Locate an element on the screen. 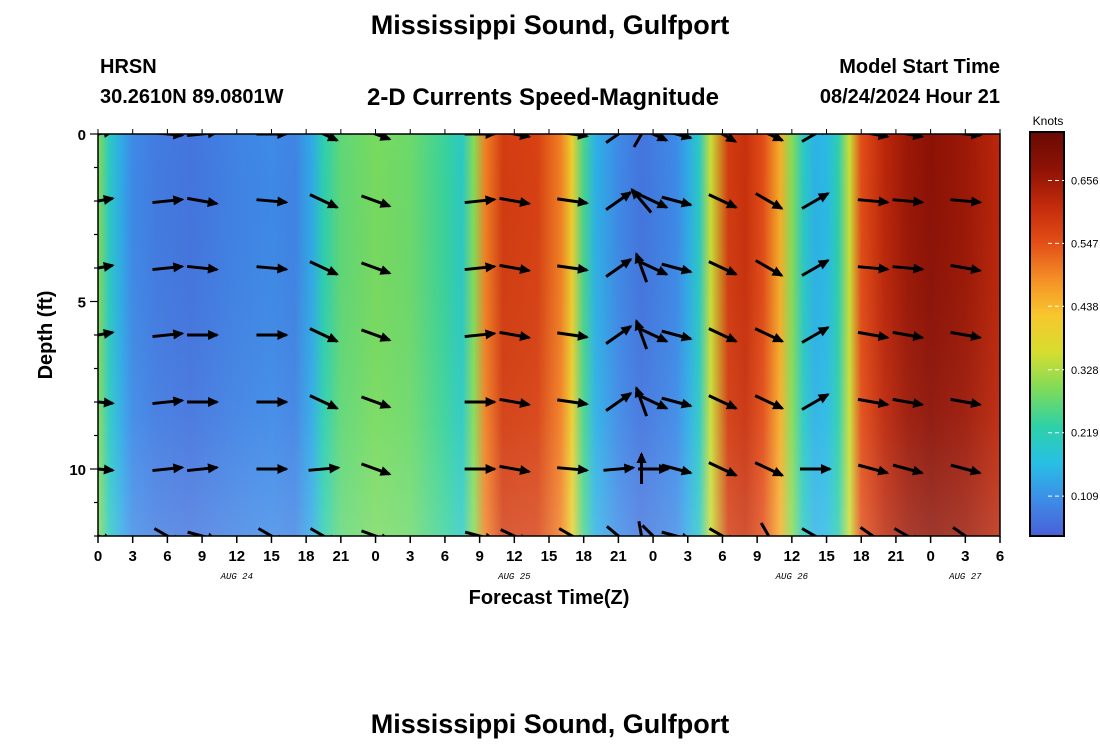 This screenshot has height=750, width=1100. date-label: AUG 26 is located at coordinates (792, 577).